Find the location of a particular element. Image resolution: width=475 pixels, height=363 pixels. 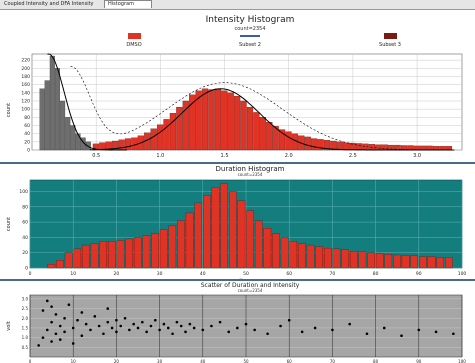

tab-histogram: Histogram is located at coordinates (128, 4).